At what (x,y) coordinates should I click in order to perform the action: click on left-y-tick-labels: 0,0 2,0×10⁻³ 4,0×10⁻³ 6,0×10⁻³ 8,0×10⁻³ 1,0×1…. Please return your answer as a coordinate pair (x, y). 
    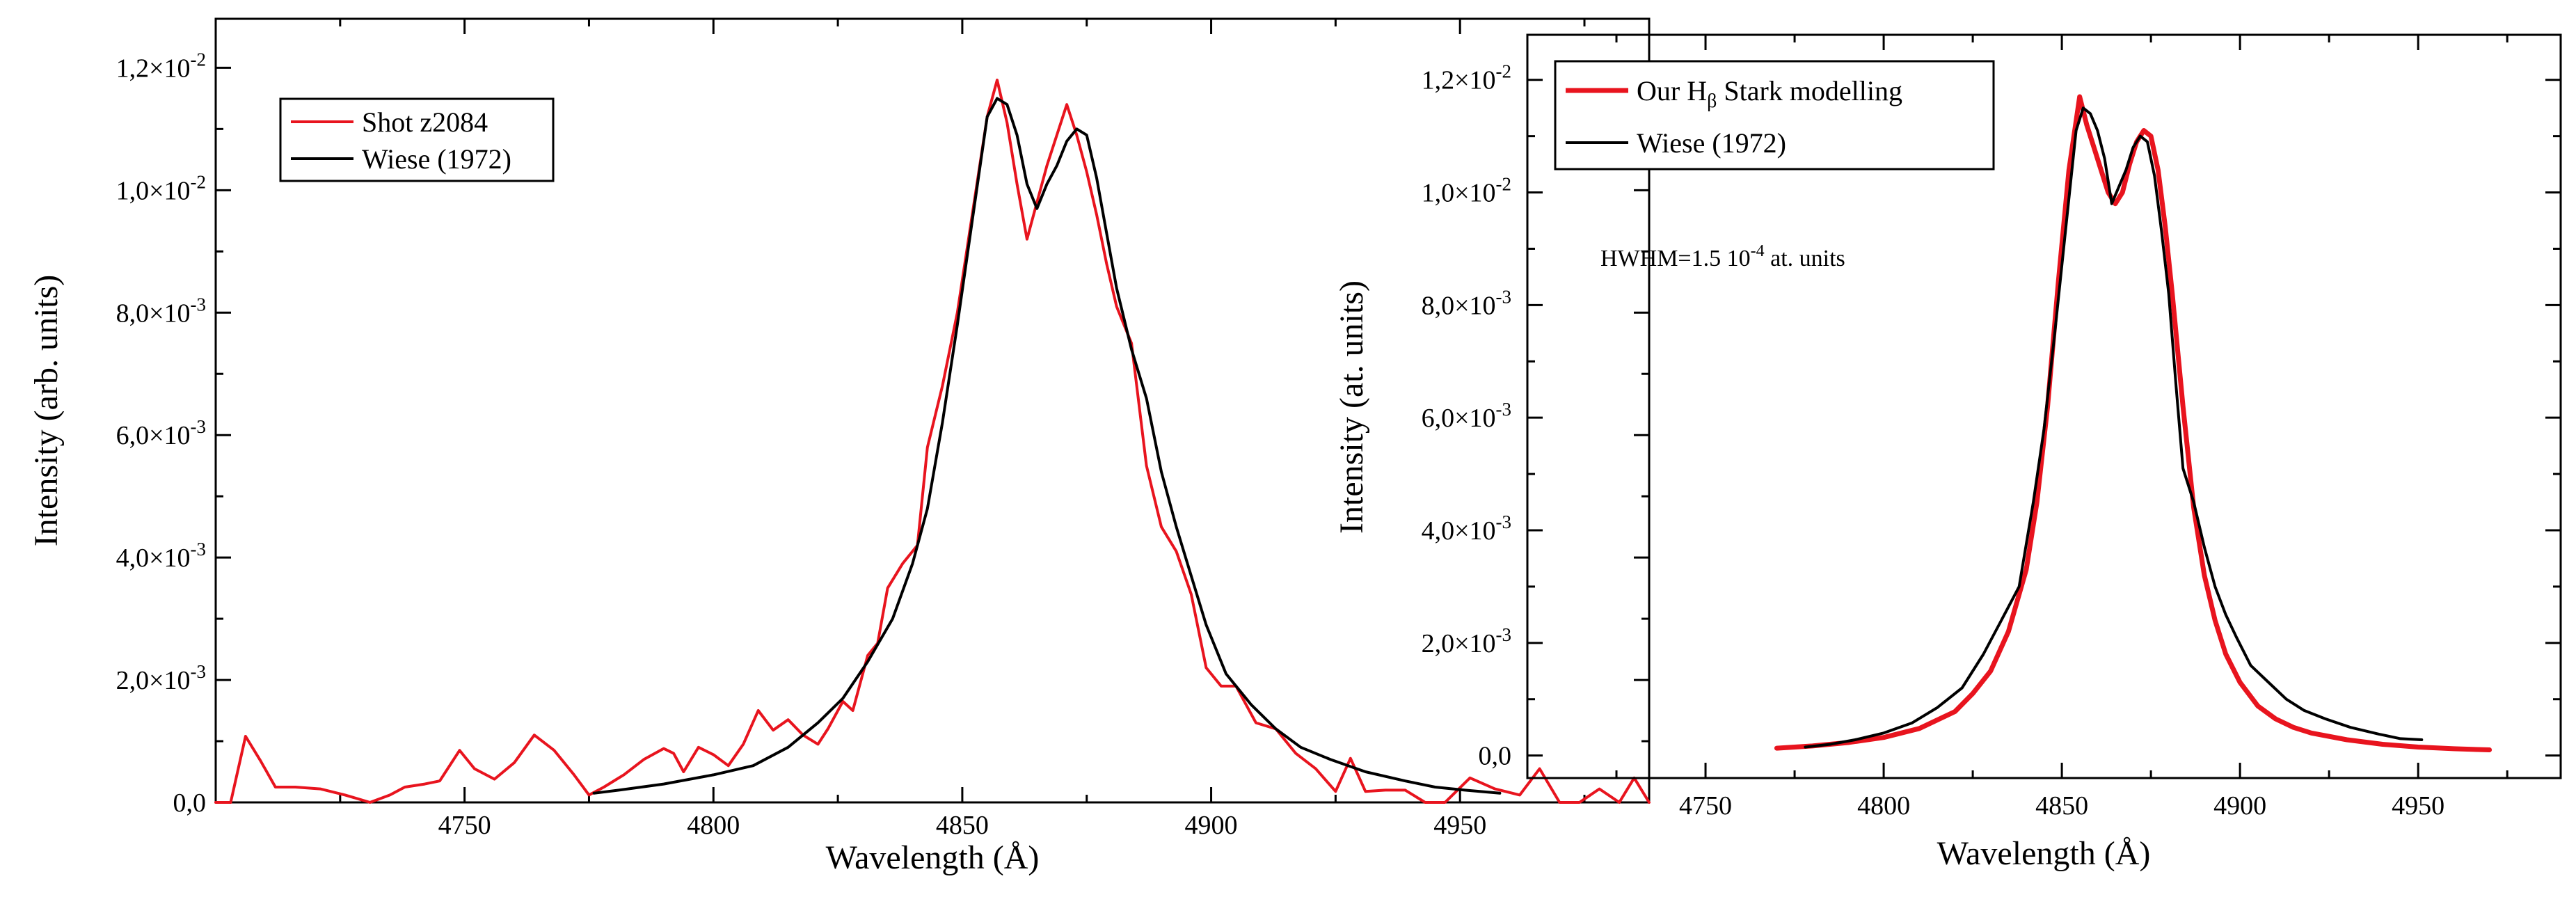
    Looking at the image, I should click on (161, 434).